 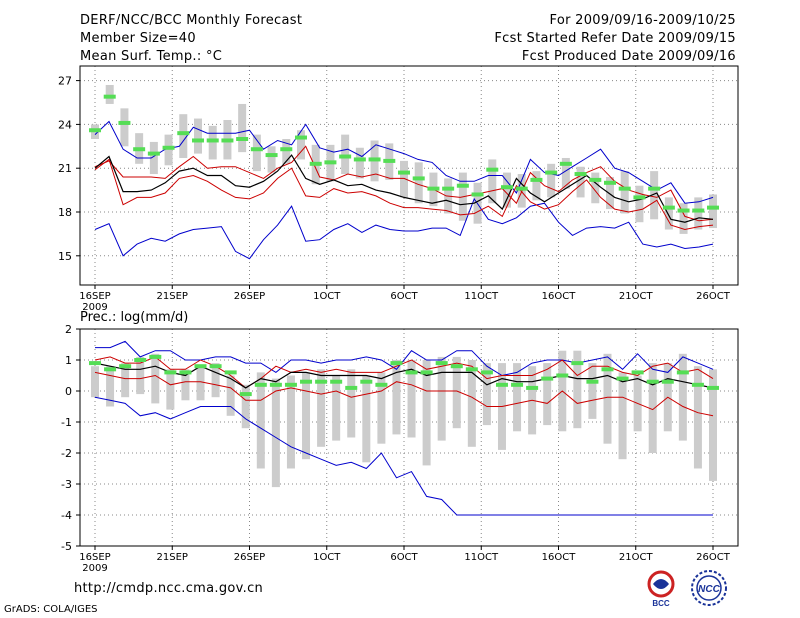 What do you see at coordinates (642, 20) in the screenshot?
I see `forecast-period: For 2009/09/16-2009/10/25` at bounding box center [642, 20].